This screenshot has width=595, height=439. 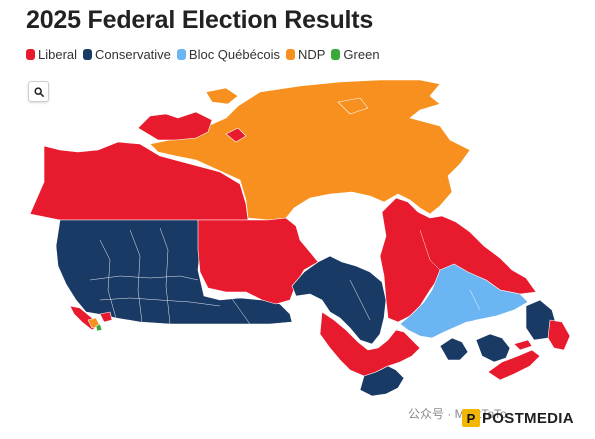 I want to click on legend-swatch-ndp, so click(x=290, y=54).